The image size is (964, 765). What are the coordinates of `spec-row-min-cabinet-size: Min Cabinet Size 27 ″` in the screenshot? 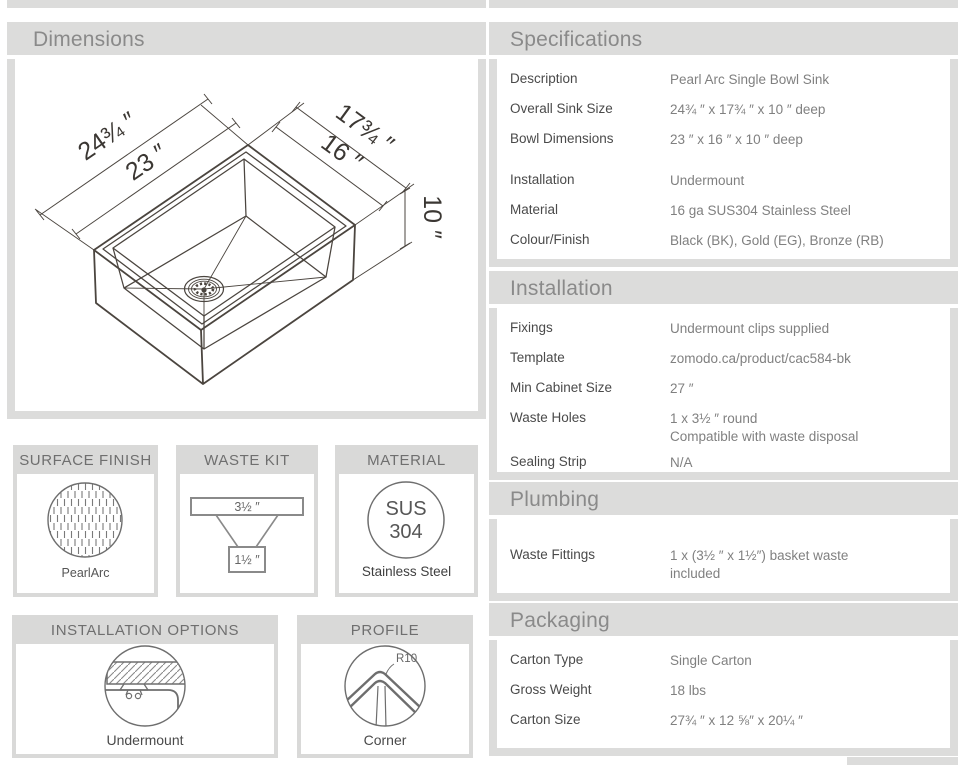 It's located at (602, 388).